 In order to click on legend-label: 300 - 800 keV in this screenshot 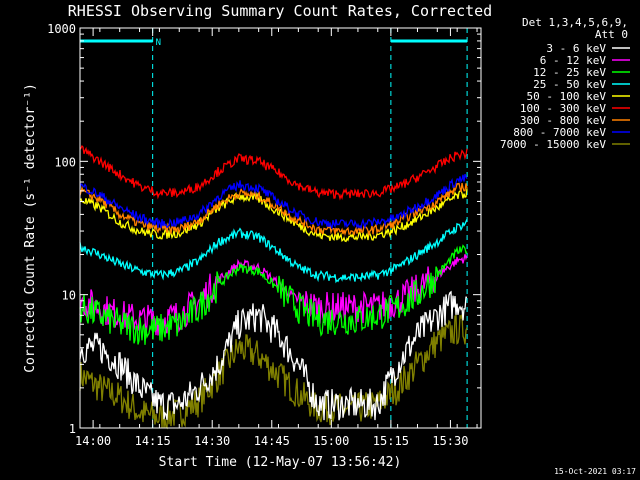, I will do `click(563, 120)`.